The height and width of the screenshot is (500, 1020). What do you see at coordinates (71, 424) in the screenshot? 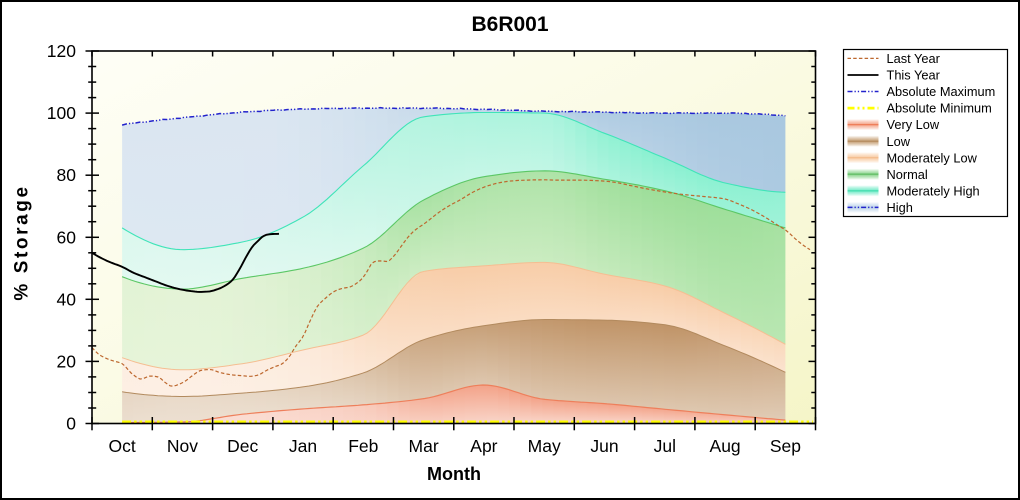
I see `svg-text: 0` at bounding box center [71, 424].